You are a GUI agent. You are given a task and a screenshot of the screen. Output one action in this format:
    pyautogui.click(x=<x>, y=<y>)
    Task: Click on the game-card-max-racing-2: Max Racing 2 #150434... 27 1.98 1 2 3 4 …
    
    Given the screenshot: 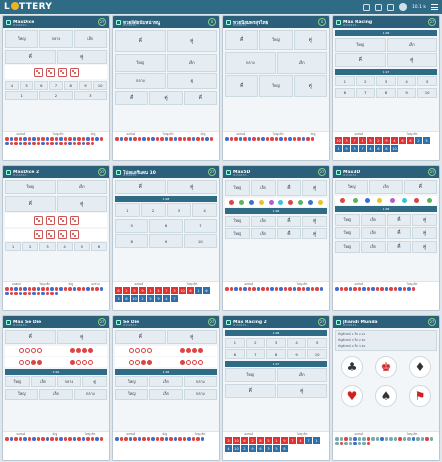 What is the action you would take?
    pyautogui.click(x=276, y=388)
    